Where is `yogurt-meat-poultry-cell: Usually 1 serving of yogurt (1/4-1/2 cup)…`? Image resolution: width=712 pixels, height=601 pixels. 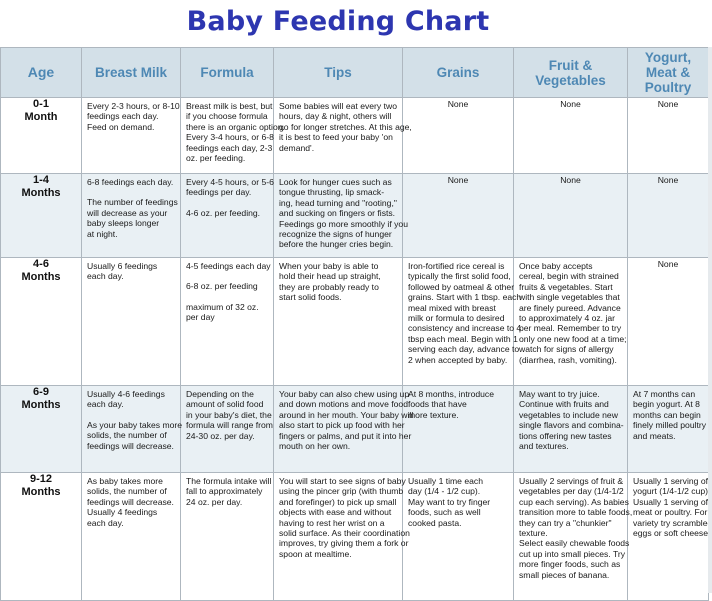
yogurt-meat-poultry-cell: Usually 1 serving of yogurt (1/4-1/2 cup)… is located at coordinates (669, 536).